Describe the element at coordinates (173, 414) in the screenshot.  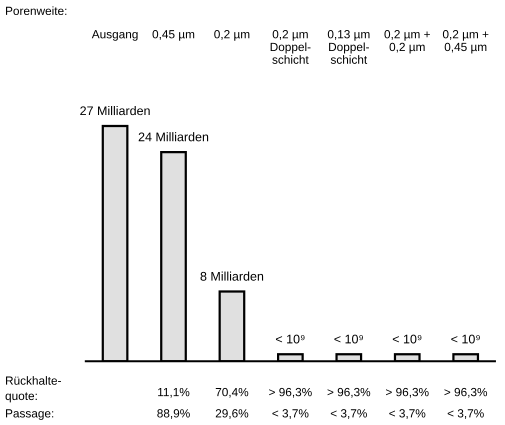
I see `text: 88,9%` at that location.